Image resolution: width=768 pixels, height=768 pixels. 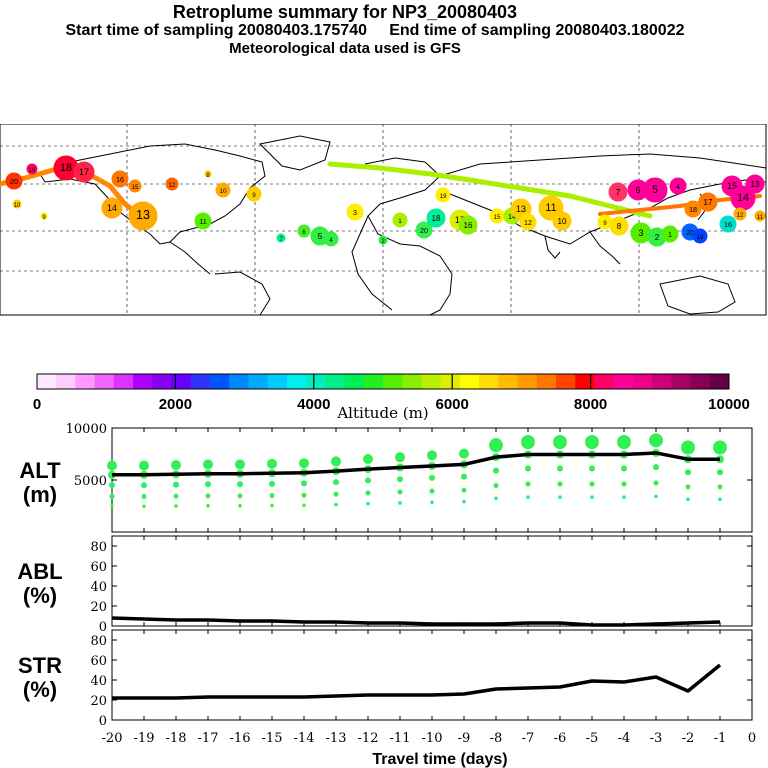 What do you see at coordinates (400, 738) in the screenshot?
I see `x-tick-label: -11` at bounding box center [400, 738].